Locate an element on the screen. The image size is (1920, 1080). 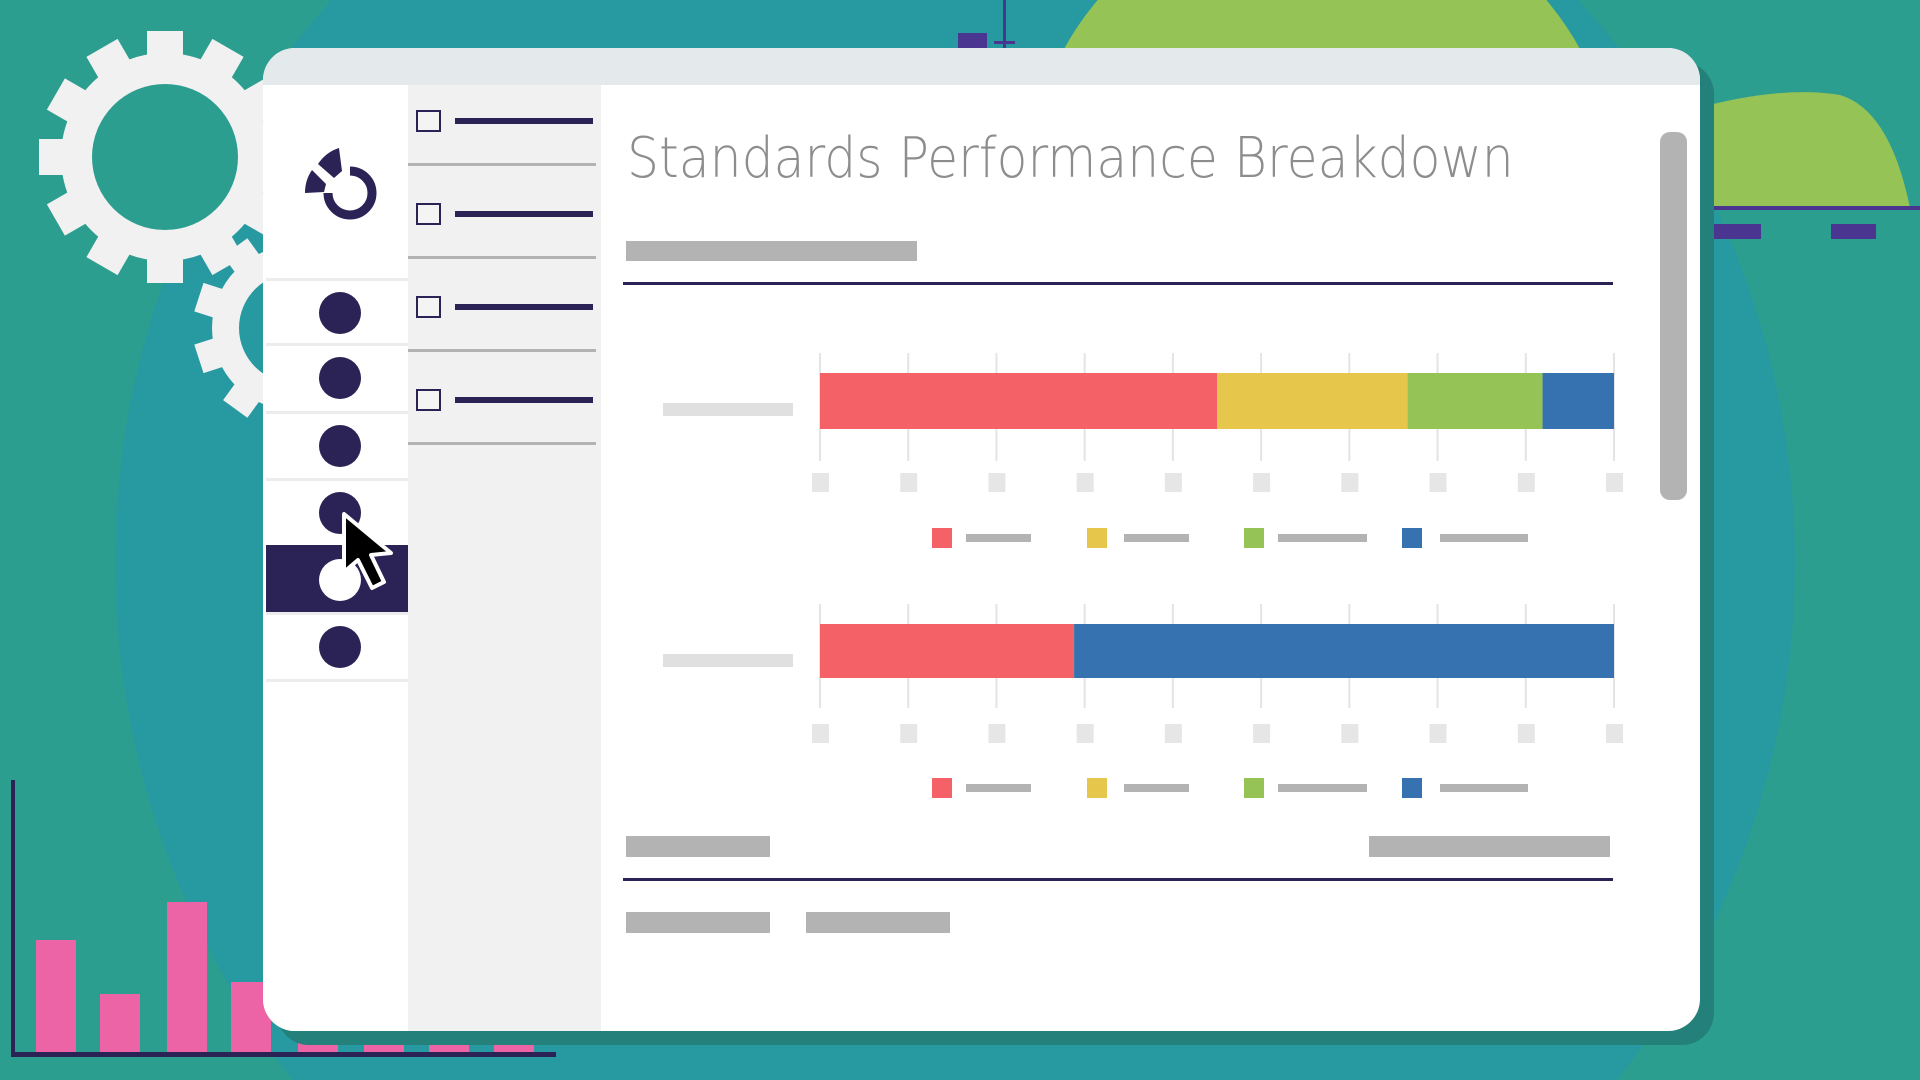
window-title-bar is located at coordinates (981, 66).